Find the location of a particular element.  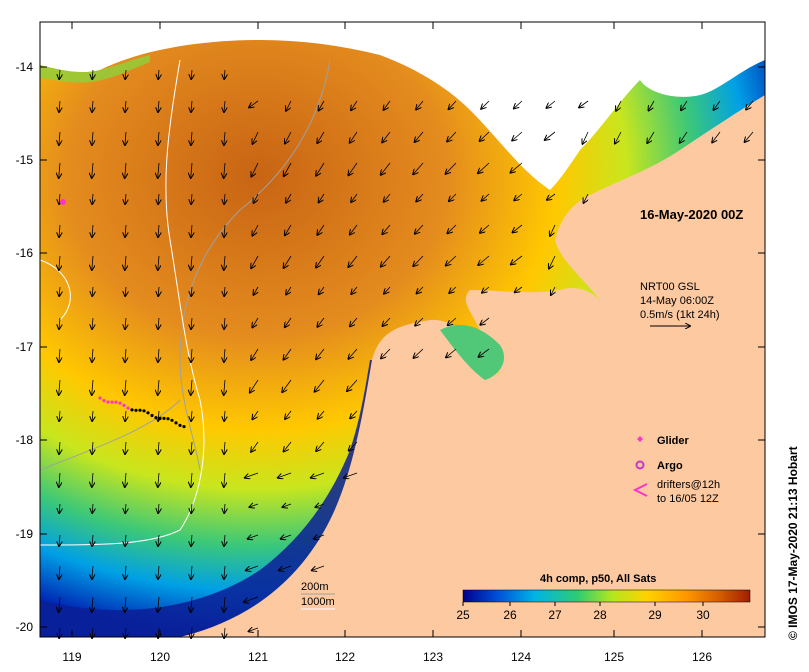

lat-tick-label: -16 is located at coordinates (25, 253).